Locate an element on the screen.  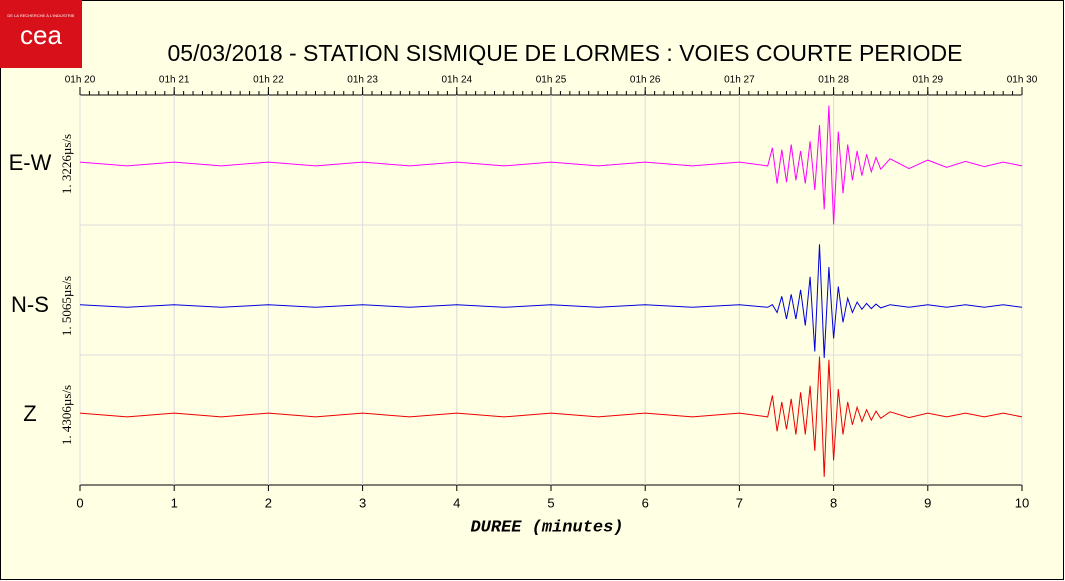
x-tick-label: 0 is located at coordinates (79, 502).